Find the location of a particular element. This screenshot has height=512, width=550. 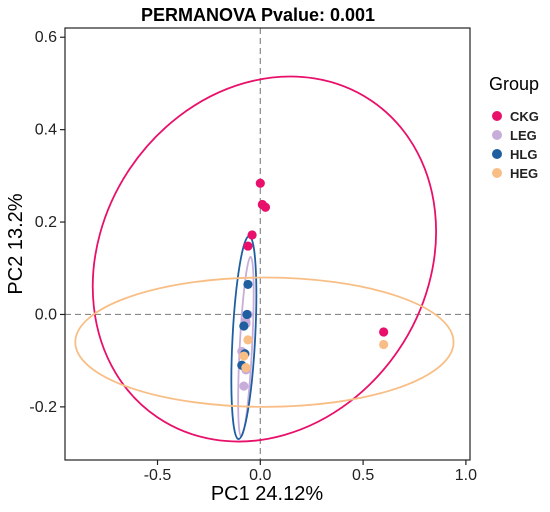

legend-label-hlg: HLG is located at coordinates (523, 154).